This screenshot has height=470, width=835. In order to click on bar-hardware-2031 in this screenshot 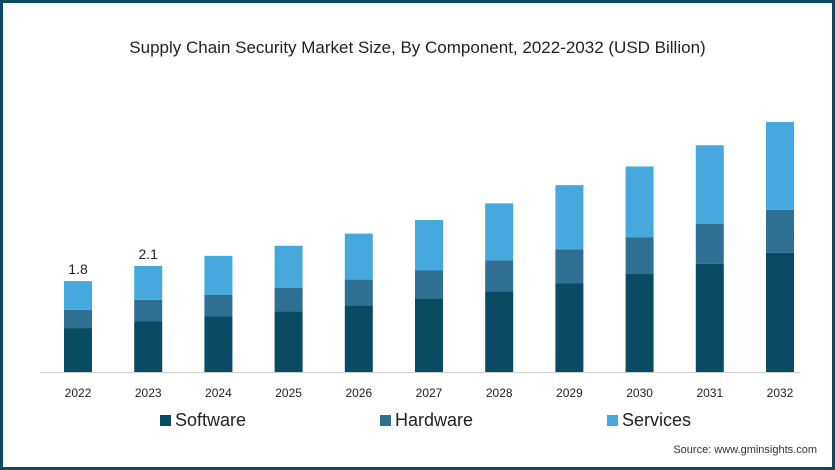, I will do `click(709, 244)`.